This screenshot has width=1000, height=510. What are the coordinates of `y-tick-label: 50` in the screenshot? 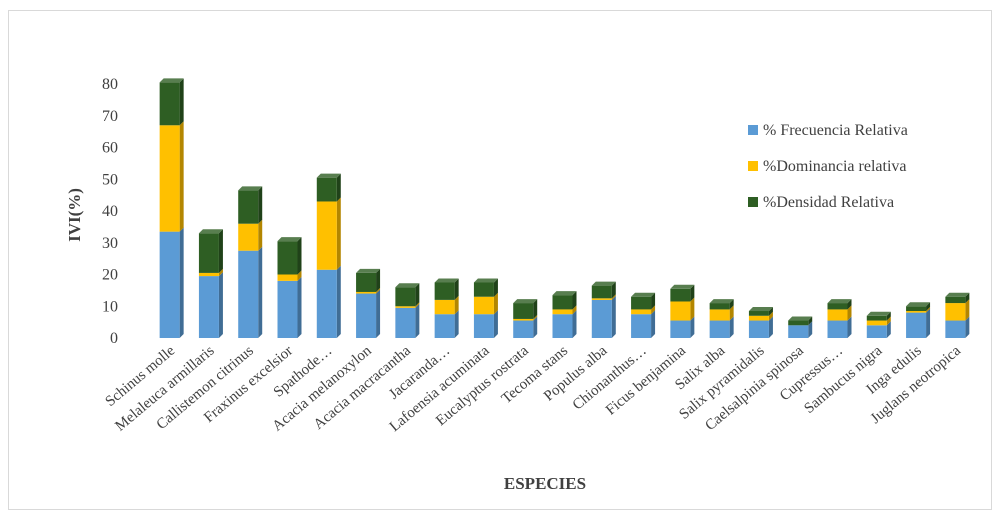 It's located at (110, 179).